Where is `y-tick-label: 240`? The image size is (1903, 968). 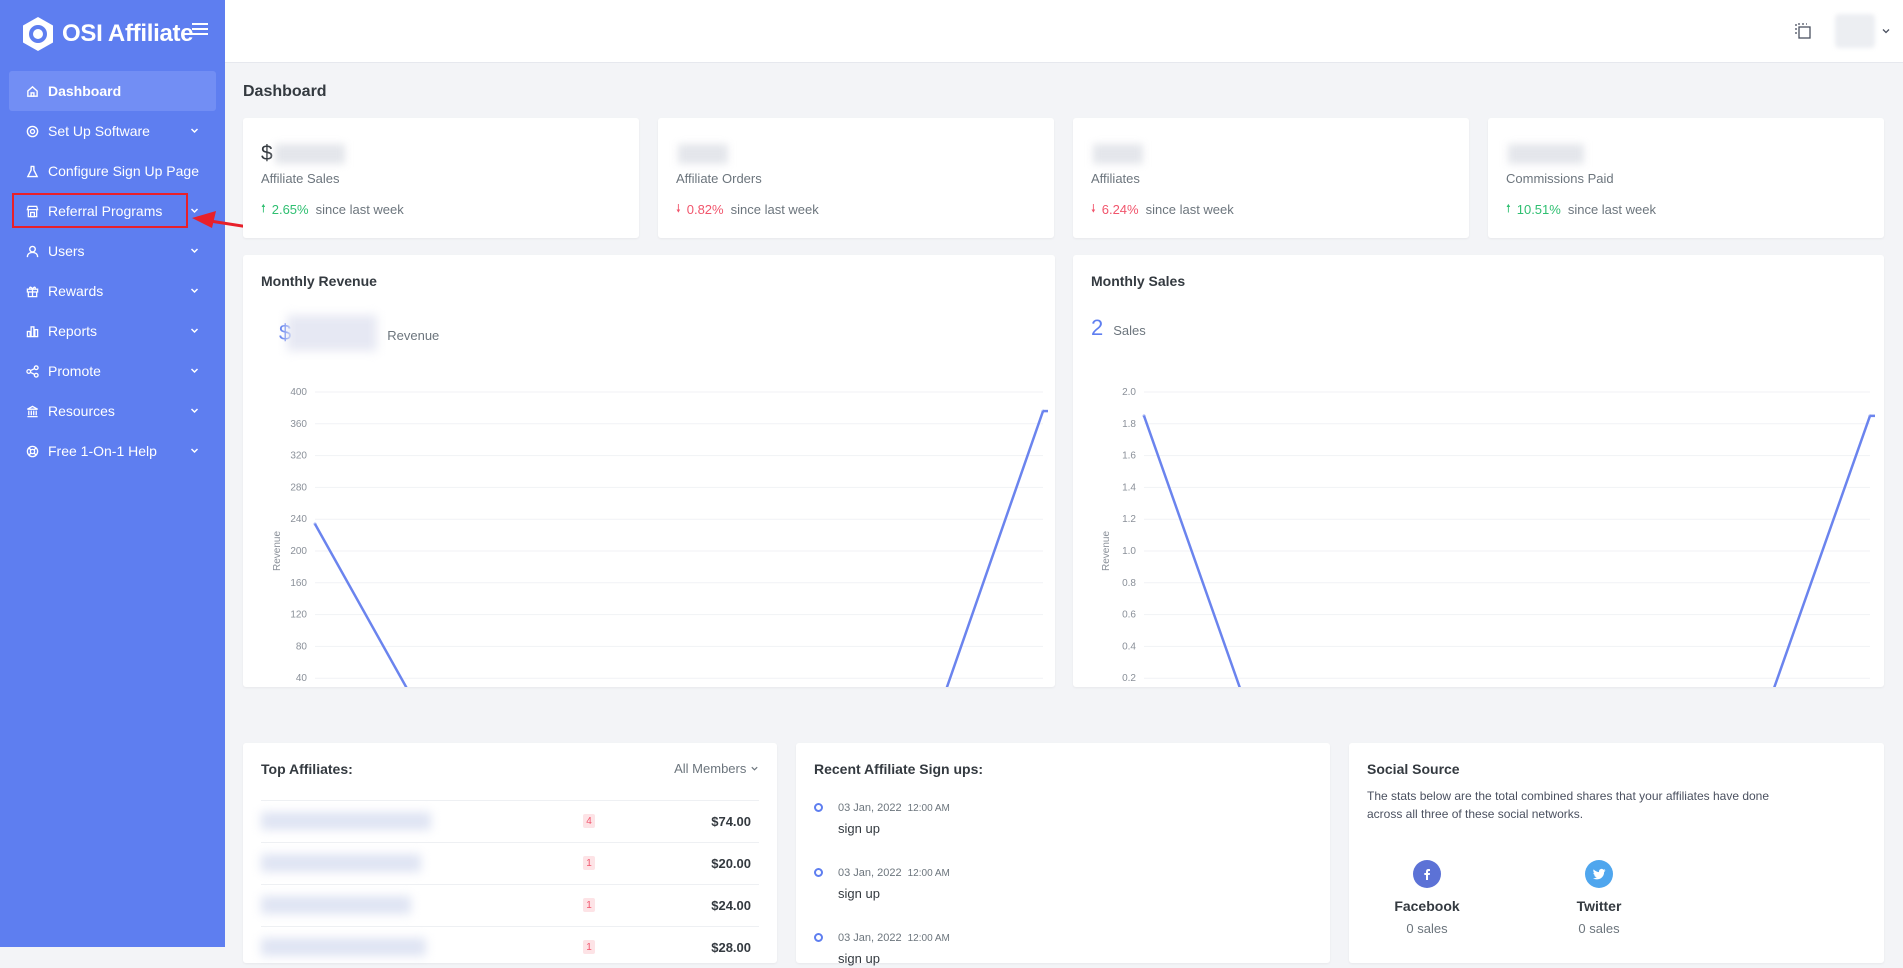 y-tick-label: 240 is located at coordinates (298, 519).